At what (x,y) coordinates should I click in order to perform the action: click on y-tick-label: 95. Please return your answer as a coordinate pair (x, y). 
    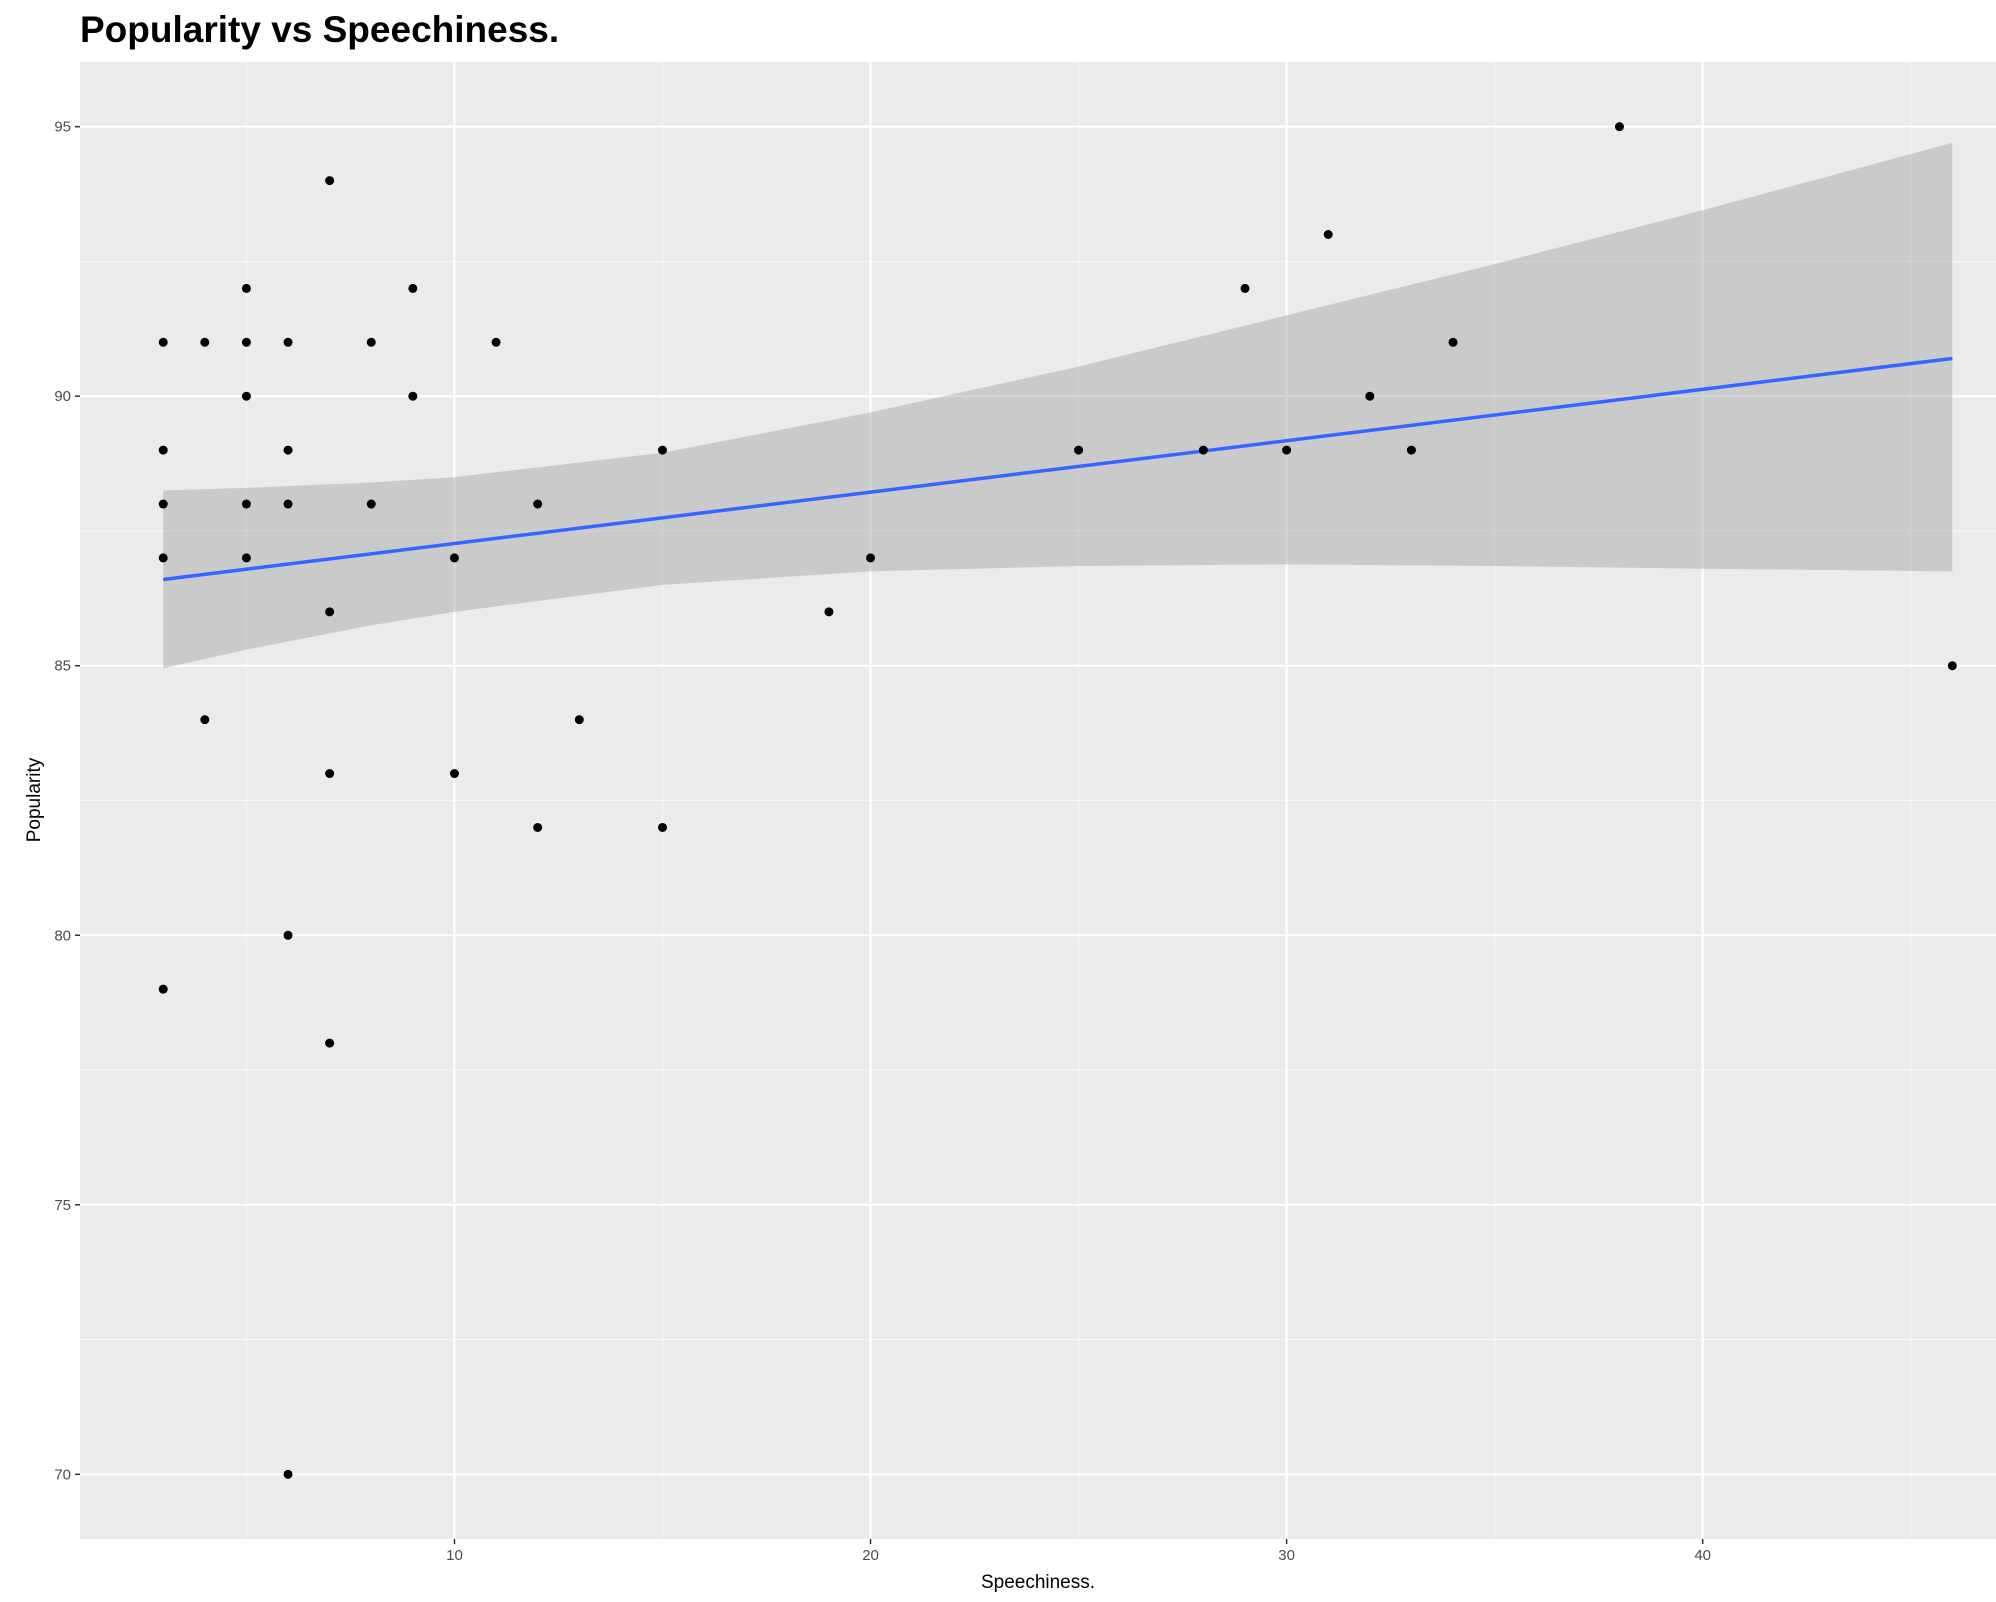
    Looking at the image, I should click on (62, 127).